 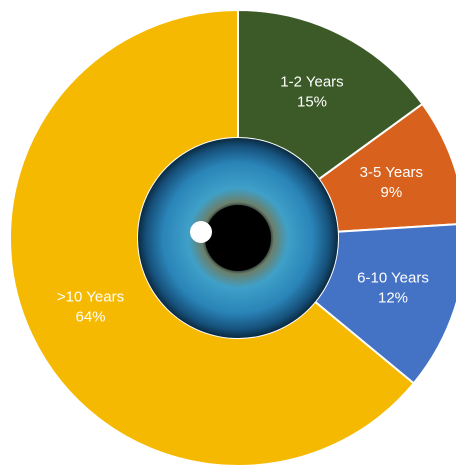 What do you see at coordinates (90, 296) in the screenshot?
I see `slice-label: >10 Years` at bounding box center [90, 296].